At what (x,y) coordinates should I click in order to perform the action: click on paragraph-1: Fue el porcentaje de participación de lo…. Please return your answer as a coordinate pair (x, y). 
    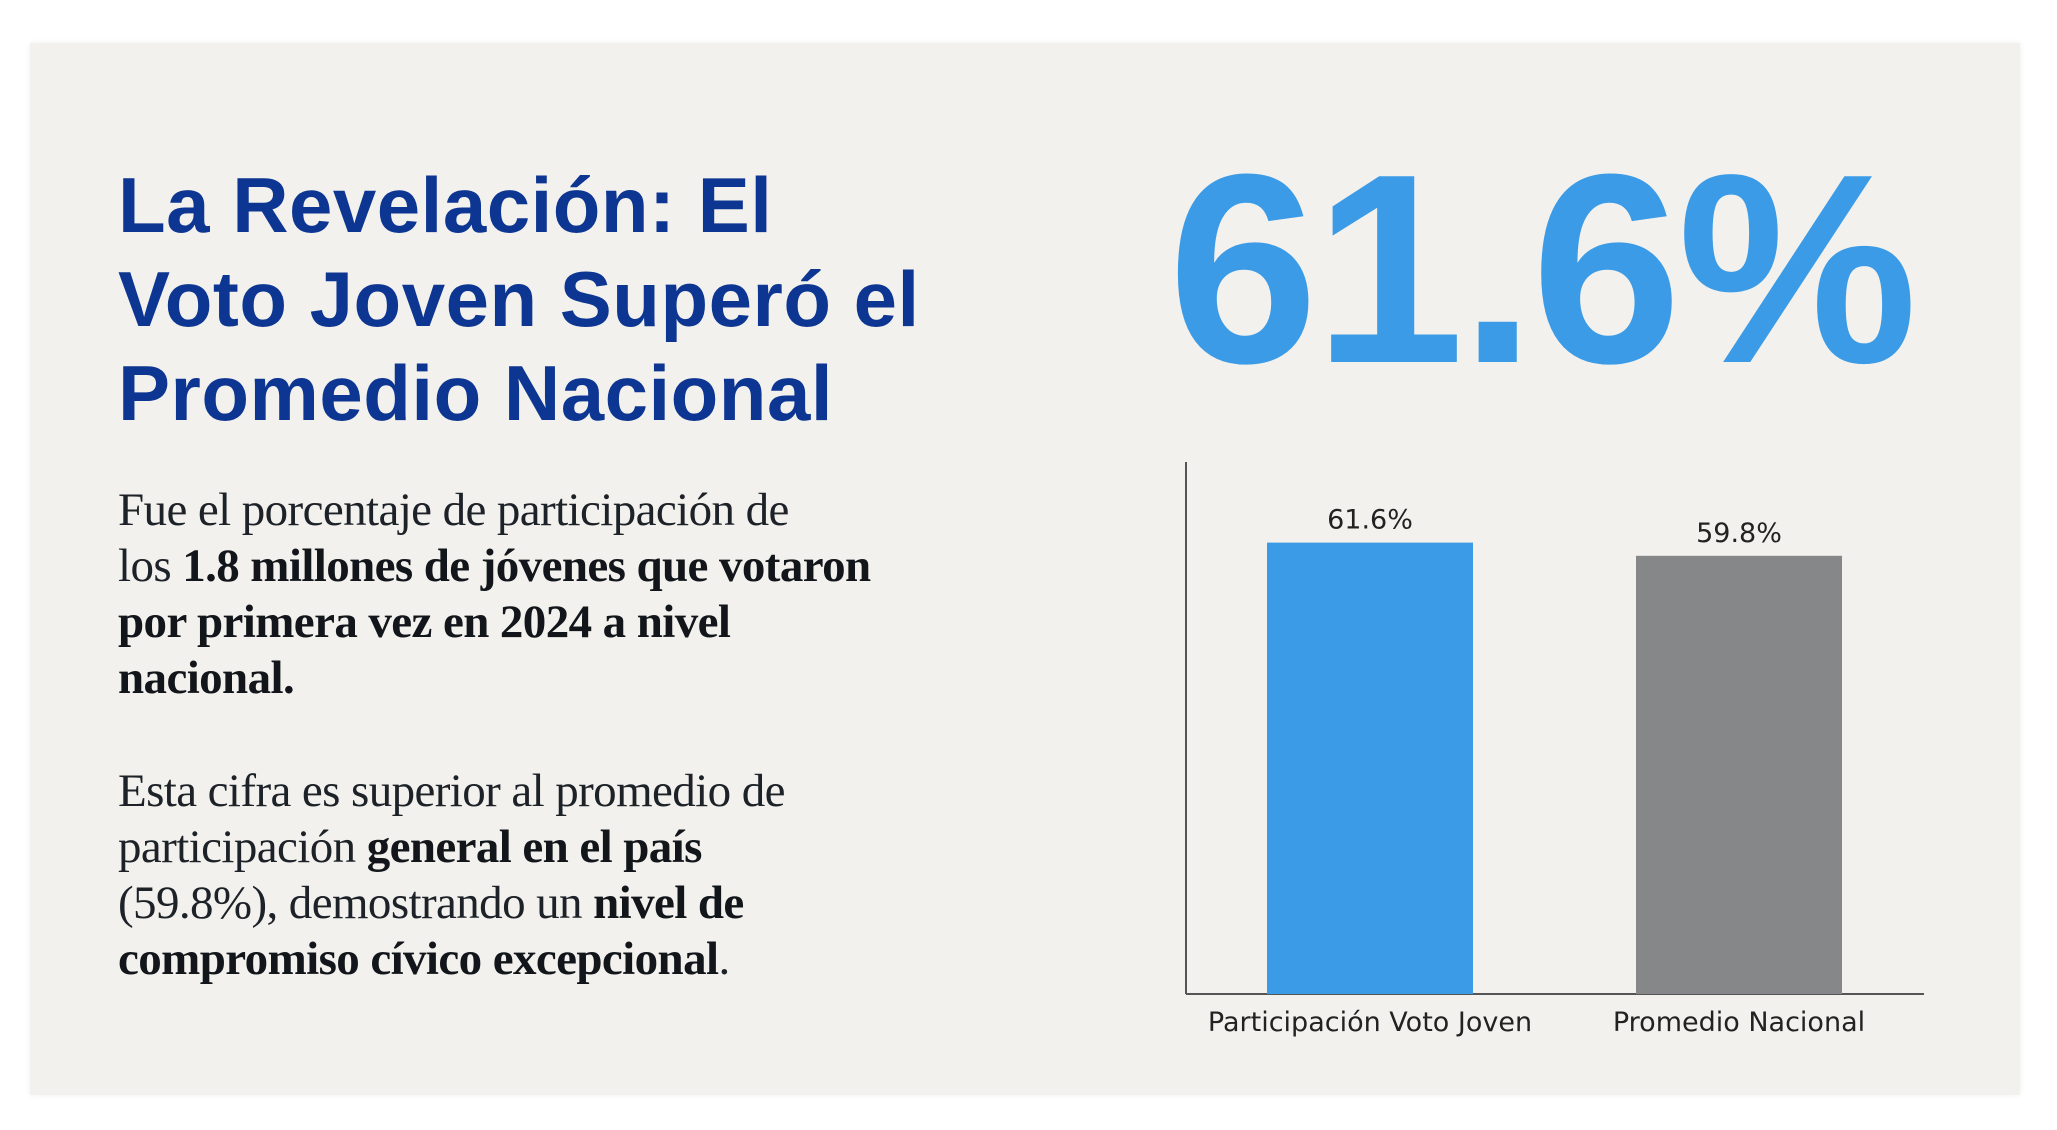
    Looking at the image, I should click on (494, 594).